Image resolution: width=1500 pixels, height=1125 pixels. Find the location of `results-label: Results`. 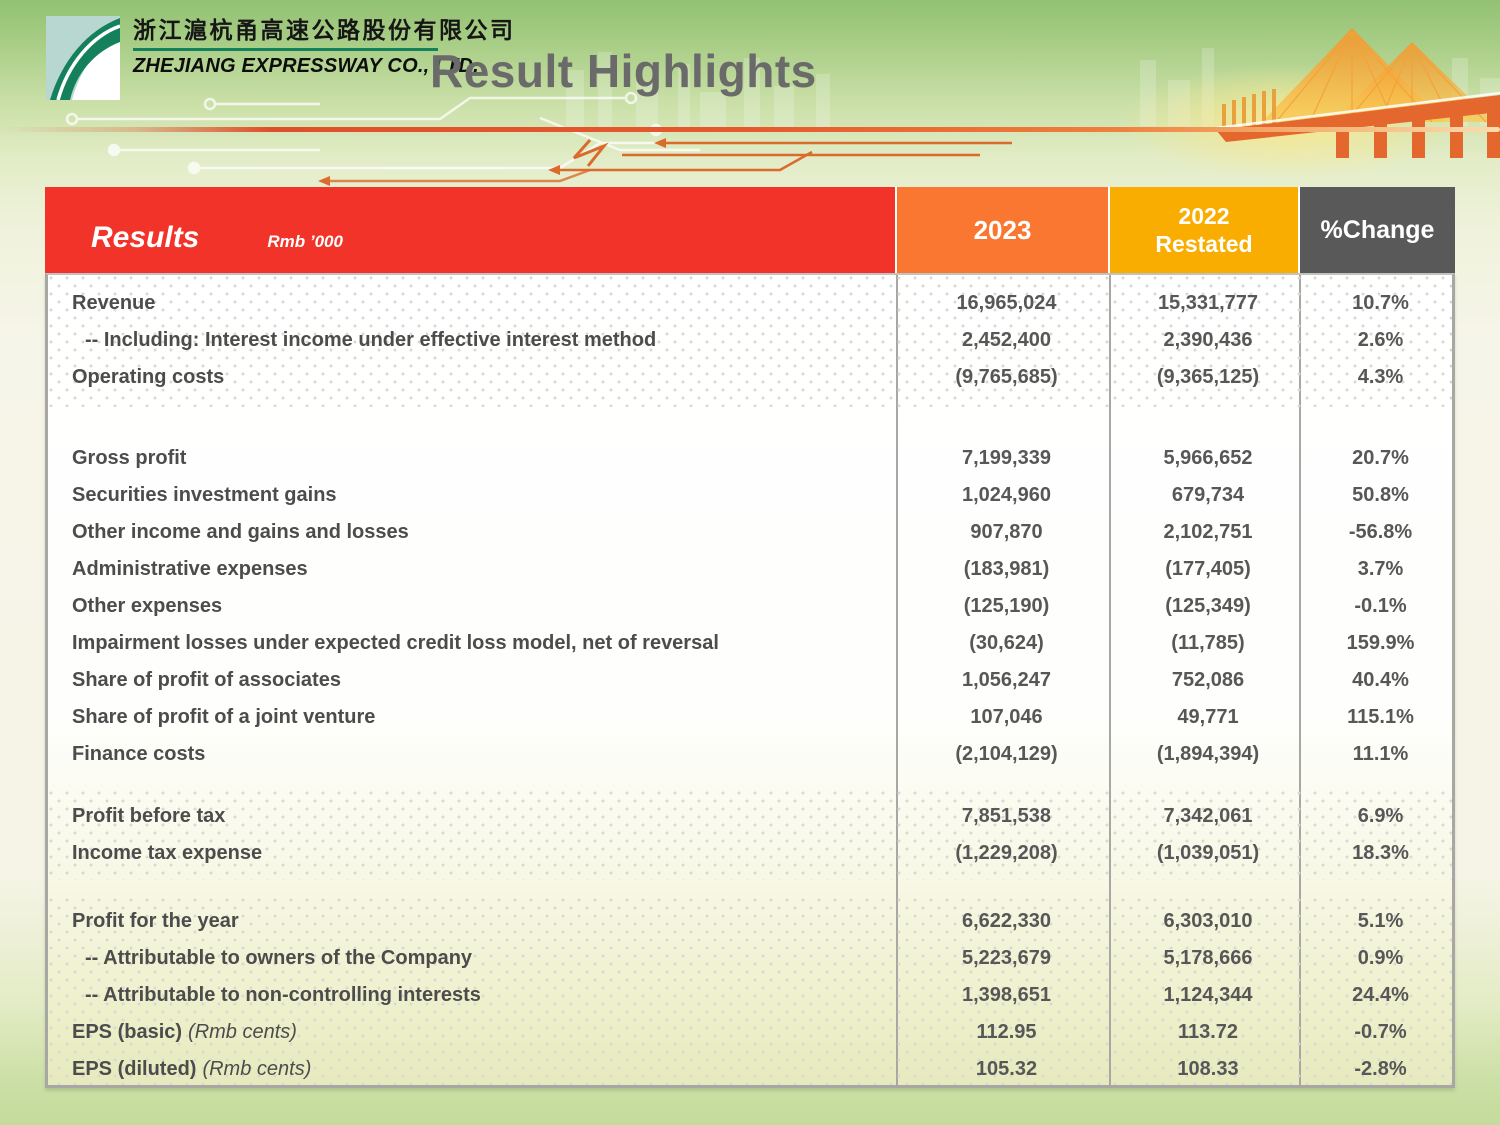

results-label: Results is located at coordinates (145, 237).